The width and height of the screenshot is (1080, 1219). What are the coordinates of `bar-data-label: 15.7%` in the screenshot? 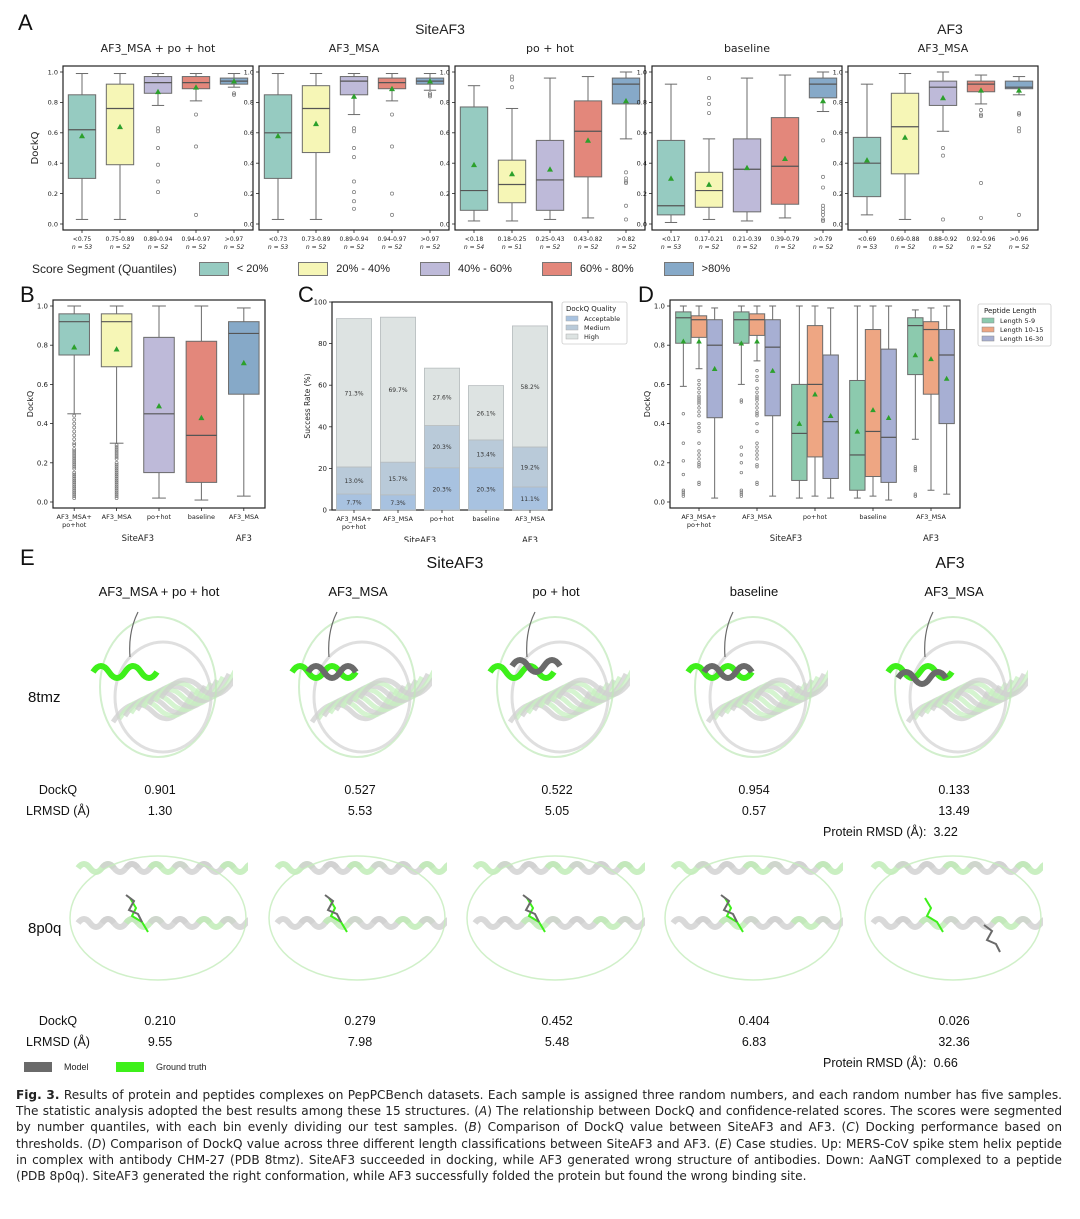 It's located at (397, 479).